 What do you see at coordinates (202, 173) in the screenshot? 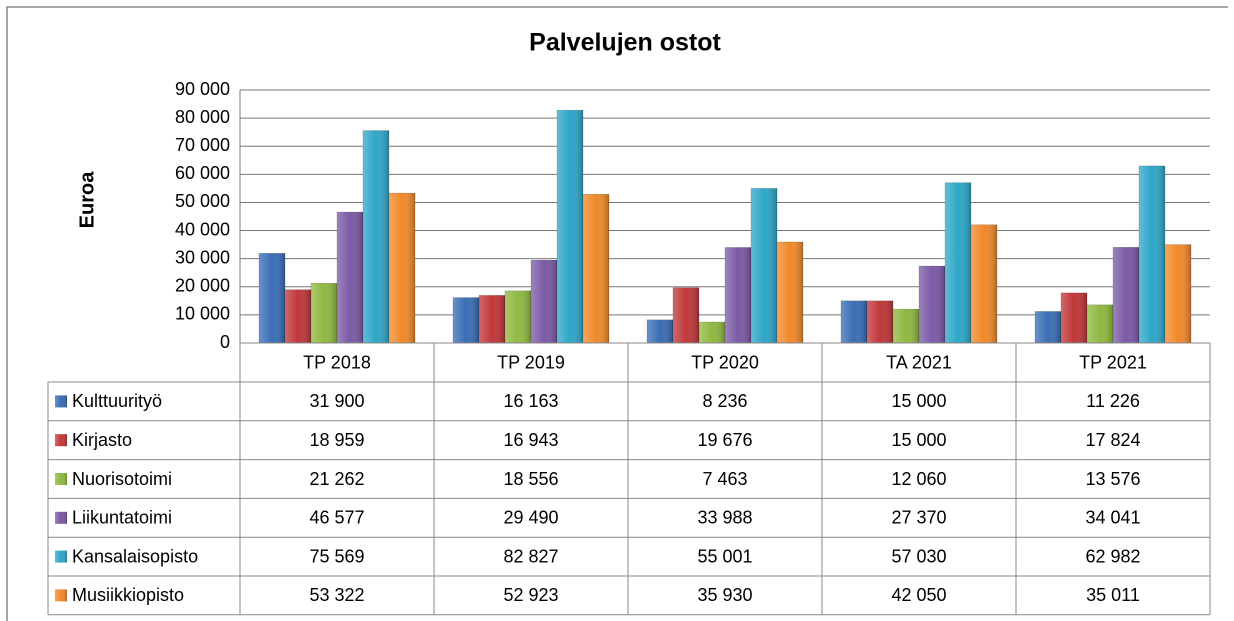
I see `y-tick-label: 60 000` at bounding box center [202, 173].